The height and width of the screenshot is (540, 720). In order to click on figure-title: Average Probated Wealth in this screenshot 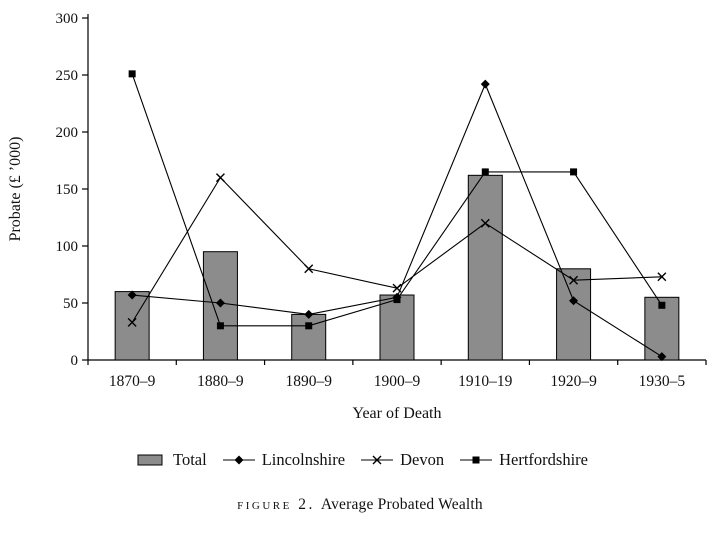, I will do `click(401, 504)`.